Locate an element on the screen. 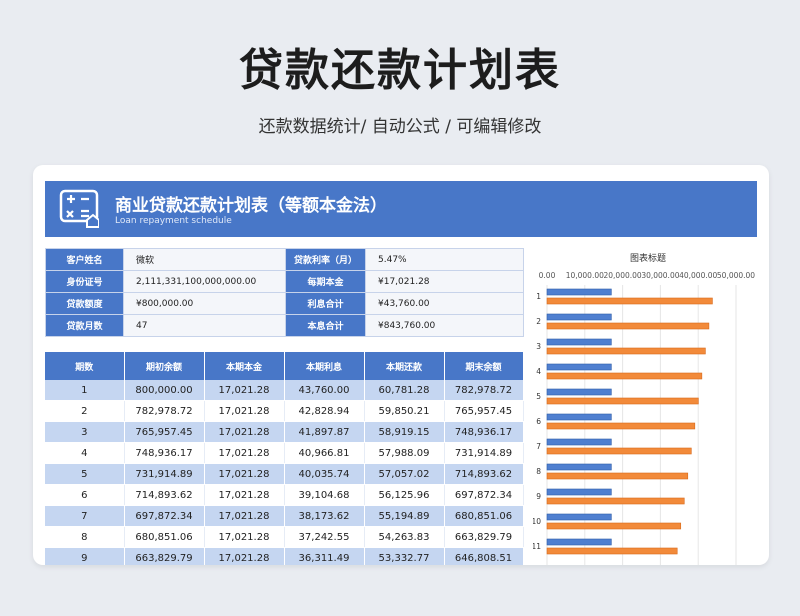 The width and height of the screenshot is (800, 616). col-header-interest: 本期利息 is located at coordinates (324, 366).